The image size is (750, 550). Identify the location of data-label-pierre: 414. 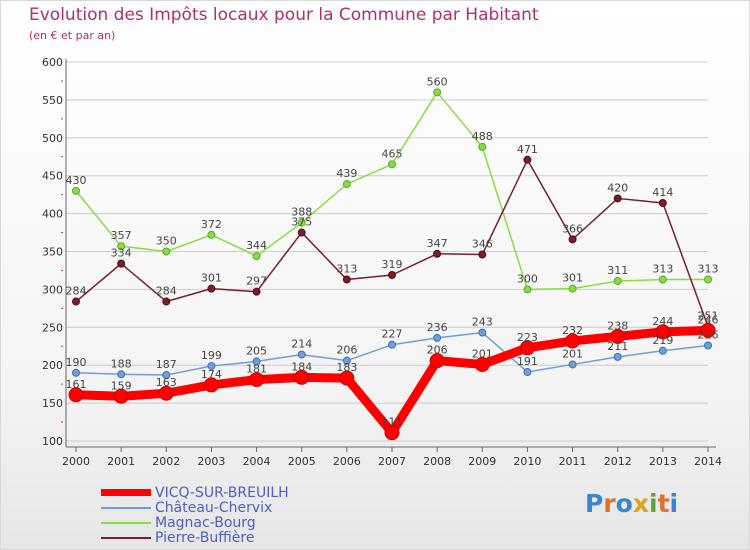
(662, 192).